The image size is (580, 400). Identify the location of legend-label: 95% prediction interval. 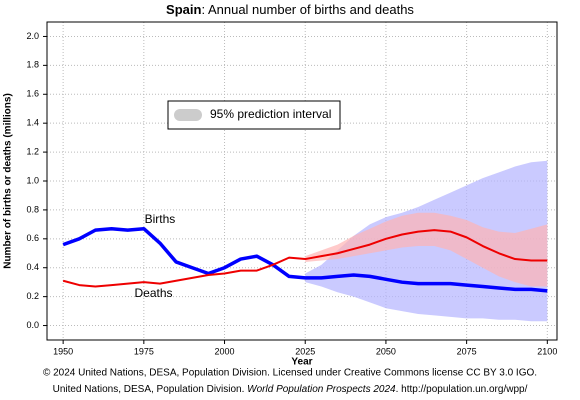
(270, 114).